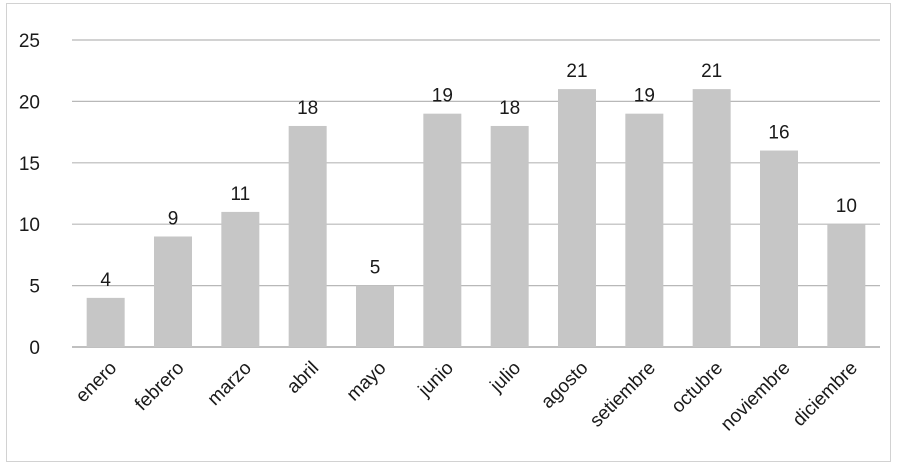  What do you see at coordinates (307, 236) in the screenshot?
I see `bar-abril` at bounding box center [307, 236].